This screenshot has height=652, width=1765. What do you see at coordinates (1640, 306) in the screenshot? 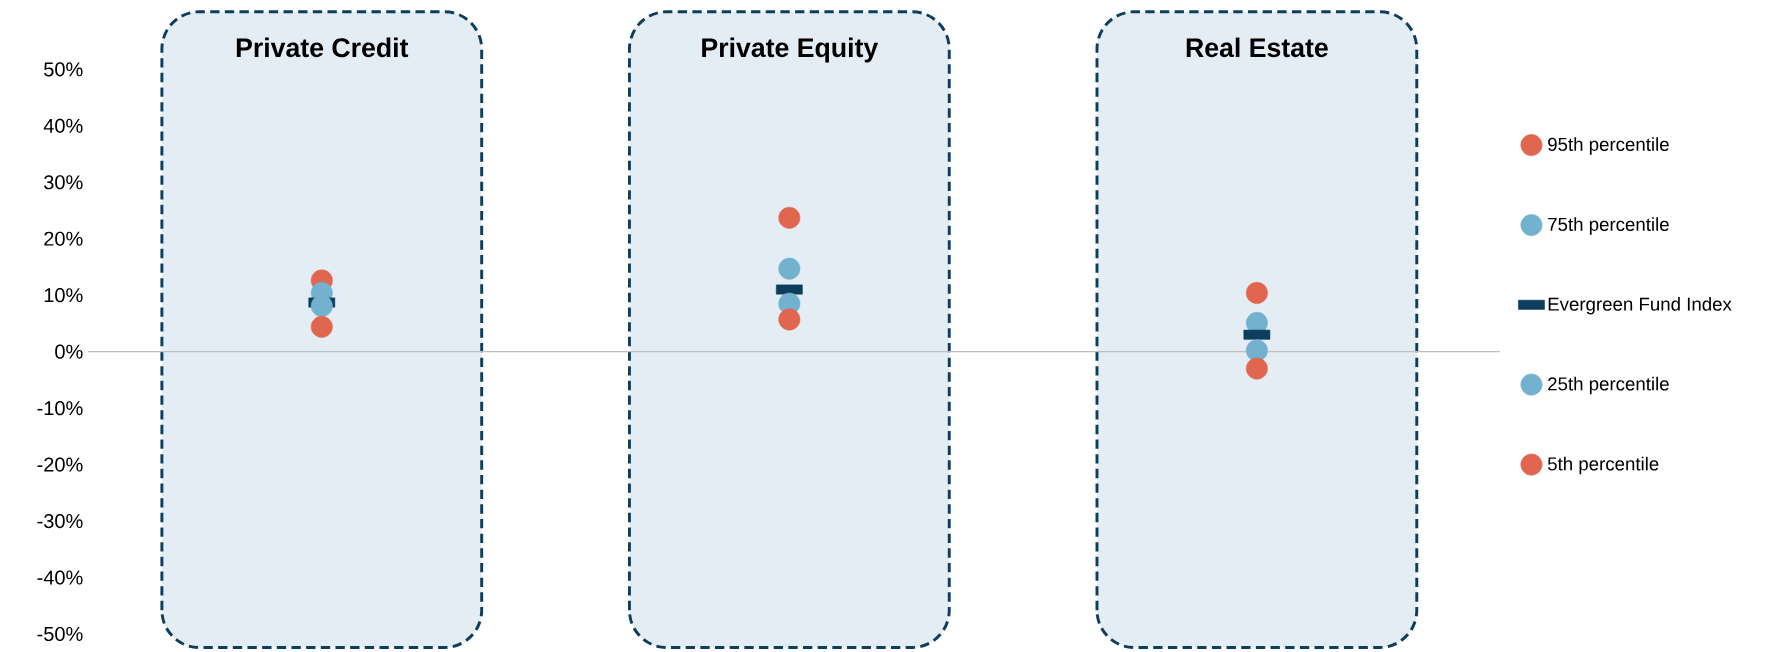
I see `legend-label: Evergreen Fund Index` at bounding box center [1640, 306].